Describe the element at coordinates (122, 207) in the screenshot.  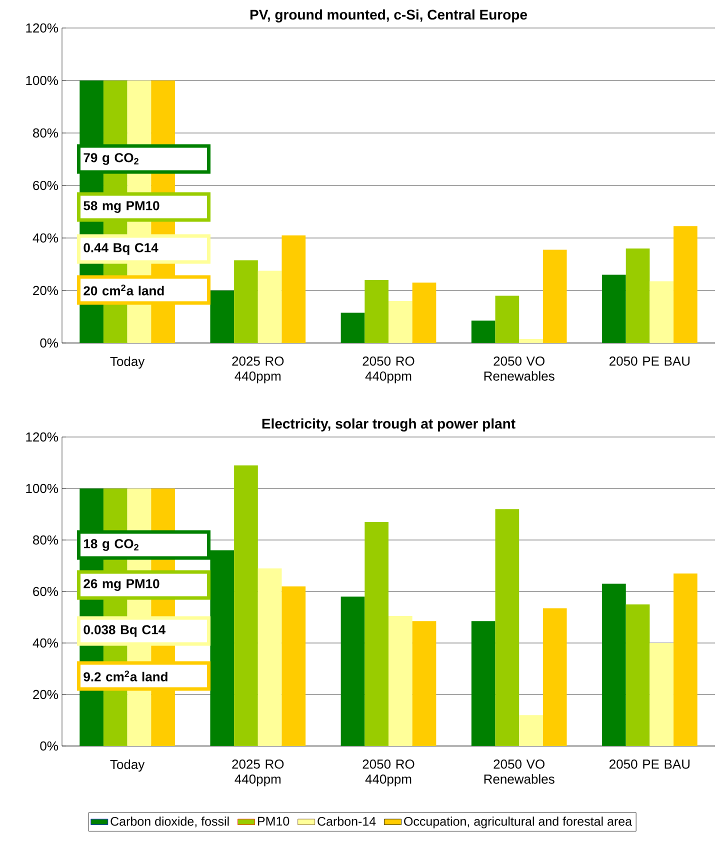
I see `annotation: 58 mg PM10` at that location.